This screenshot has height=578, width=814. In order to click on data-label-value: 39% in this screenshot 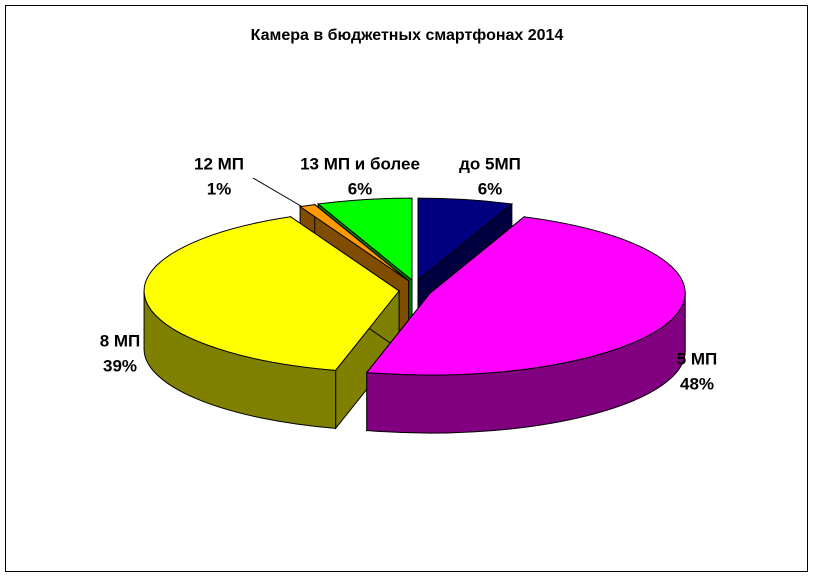, I will do `click(120, 365)`.